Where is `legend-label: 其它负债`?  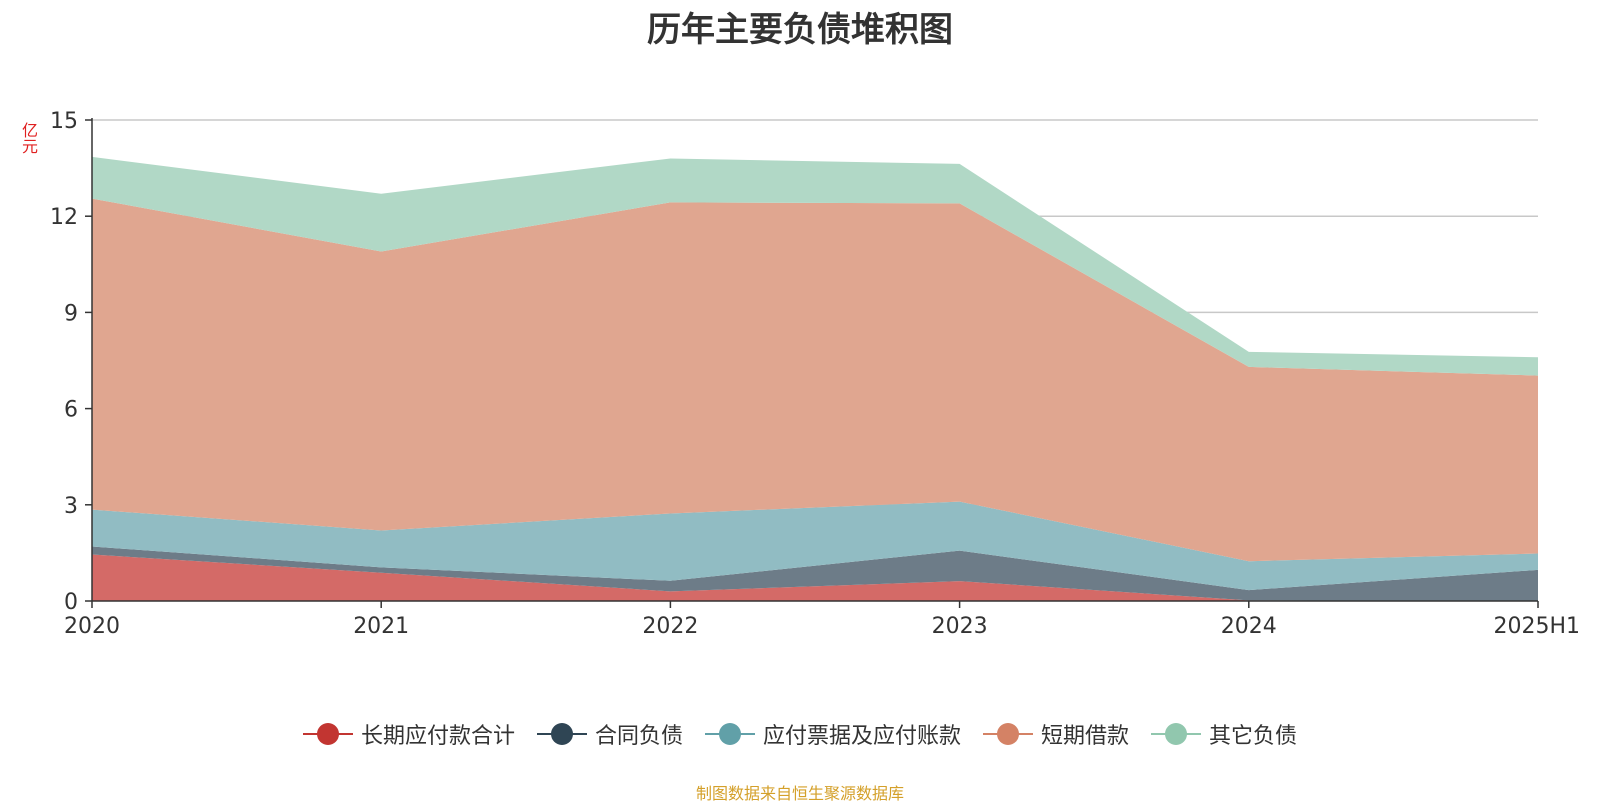
legend-label: 其它负债 is located at coordinates (1253, 736).